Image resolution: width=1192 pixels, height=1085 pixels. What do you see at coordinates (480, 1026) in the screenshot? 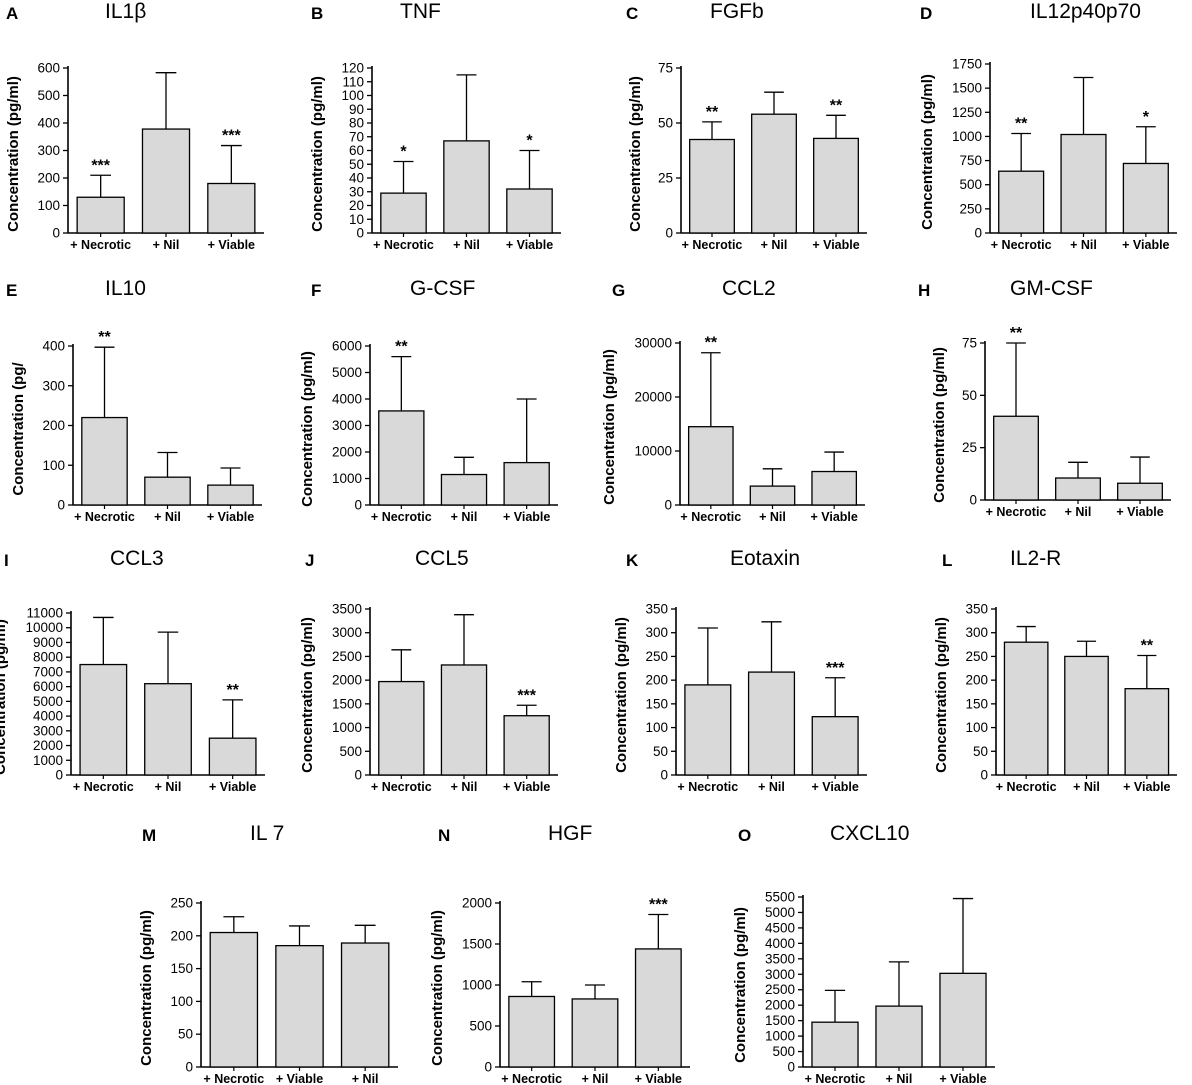
I see `y-tick-label: 500` at bounding box center [480, 1026].